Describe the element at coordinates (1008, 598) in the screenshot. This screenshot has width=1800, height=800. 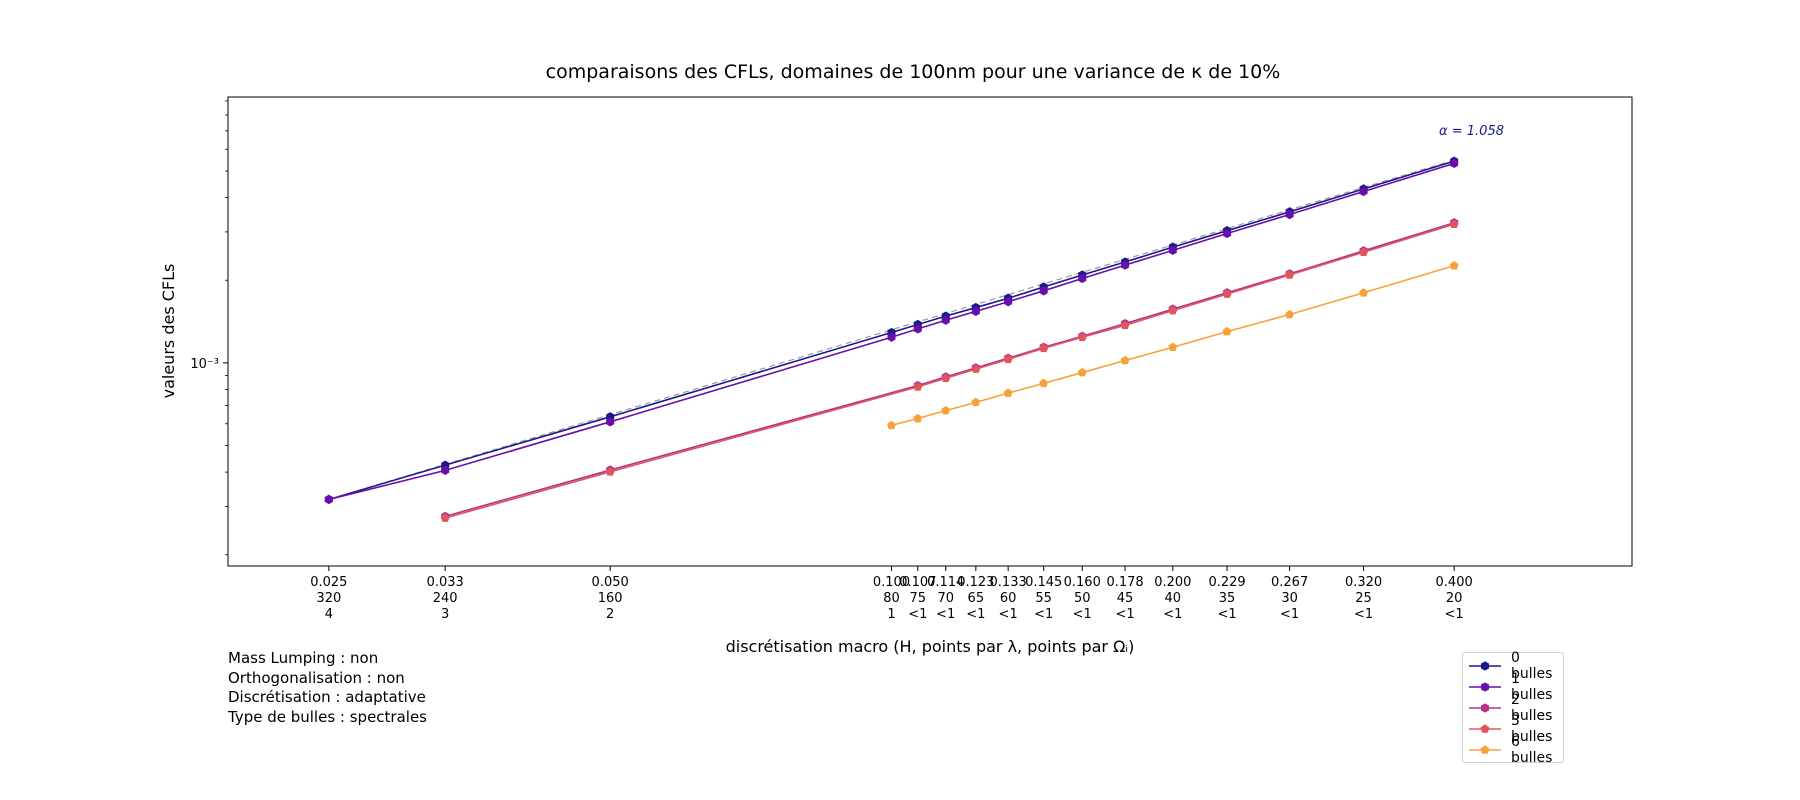
I see `x-tick-label-pts_lambda: 60` at that location.